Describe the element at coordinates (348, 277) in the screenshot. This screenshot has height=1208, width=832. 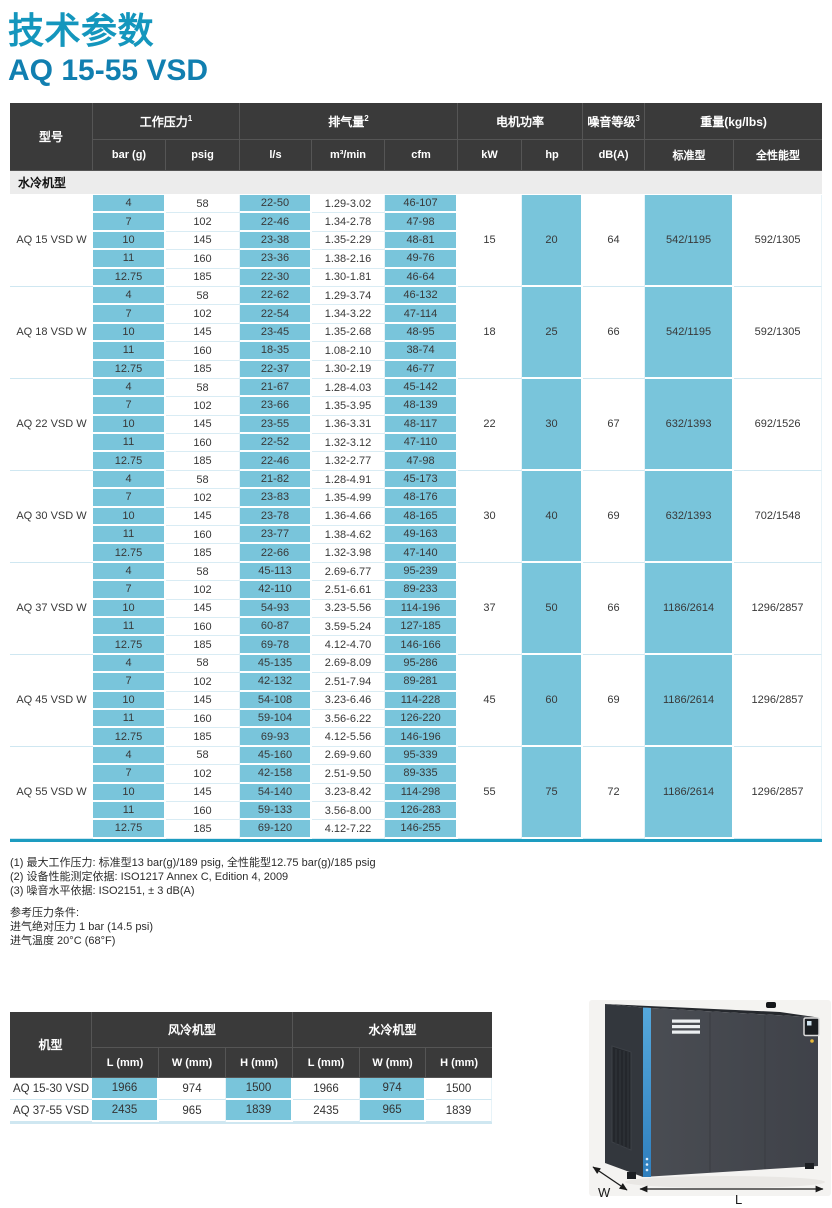
I see `spec-value-cell: 1.30-1.81` at that location.